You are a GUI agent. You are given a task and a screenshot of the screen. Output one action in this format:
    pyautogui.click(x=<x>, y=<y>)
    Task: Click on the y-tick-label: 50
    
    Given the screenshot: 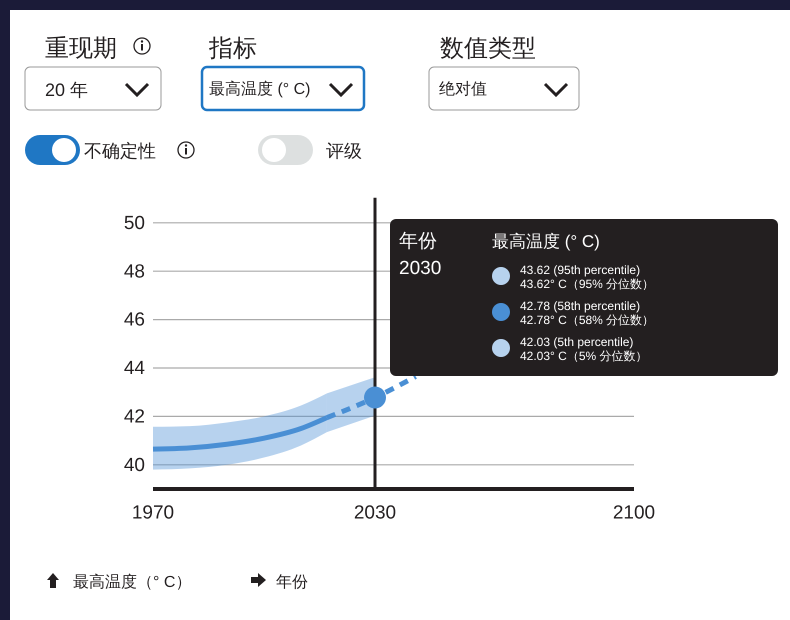 What is the action you would take?
    pyautogui.click(x=134, y=223)
    